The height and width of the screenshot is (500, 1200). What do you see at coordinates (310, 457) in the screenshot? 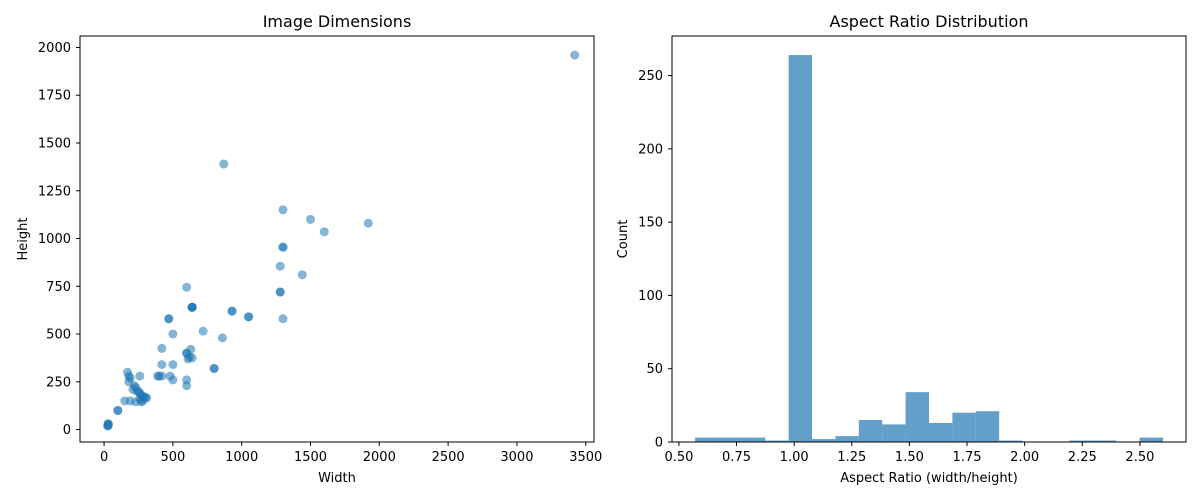
I see `x-tick-label: 1500` at bounding box center [310, 457].